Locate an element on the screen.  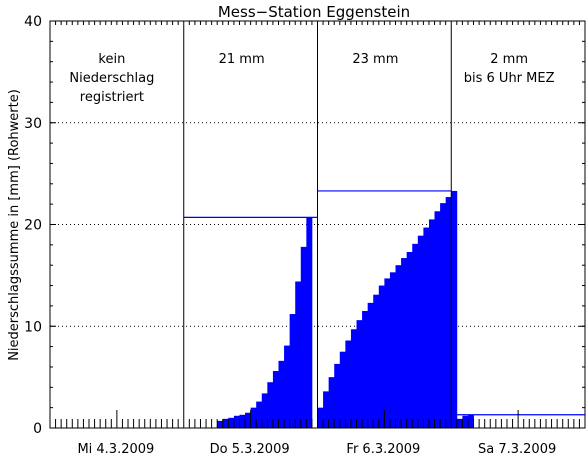
y-tick-label: 40 is located at coordinates (33, 22).